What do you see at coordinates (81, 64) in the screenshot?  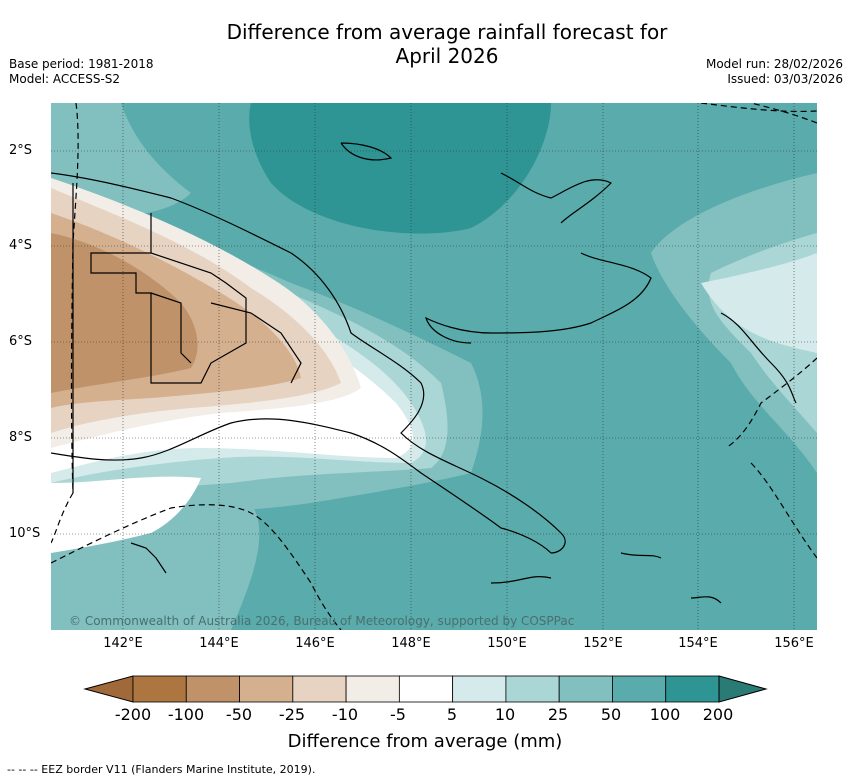 I see `base-period: Base period: 1981-2018` at bounding box center [81, 64].